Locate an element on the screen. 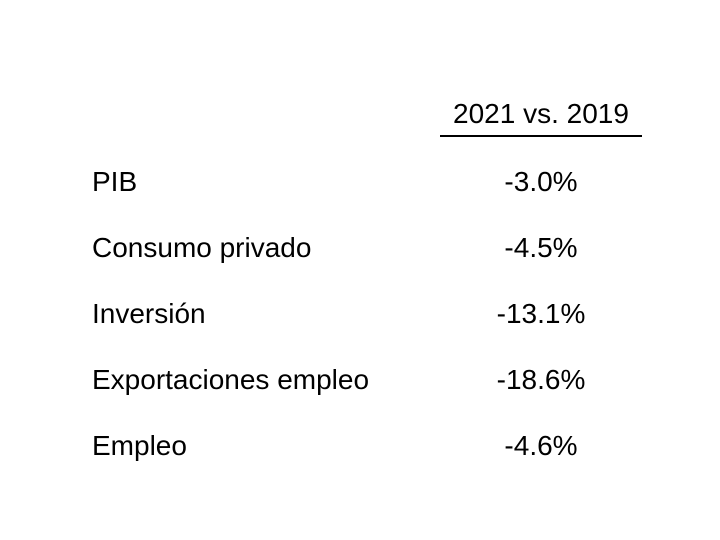 Image resolution: width=720 pixels, height=540 pixels. table-row-empleo: Empleo -4.6% is located at coordinates (360, 446).